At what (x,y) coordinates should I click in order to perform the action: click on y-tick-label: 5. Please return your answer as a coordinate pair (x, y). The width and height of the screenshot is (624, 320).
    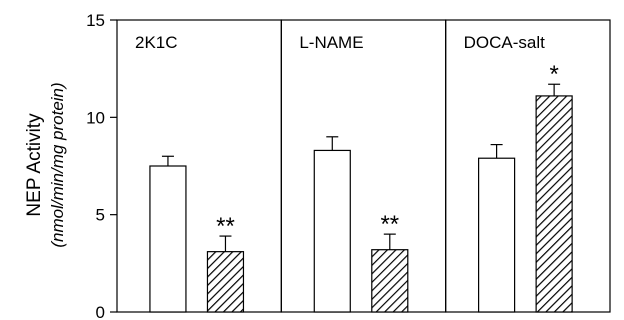
    Looking at the image, I should click on (100, 215).